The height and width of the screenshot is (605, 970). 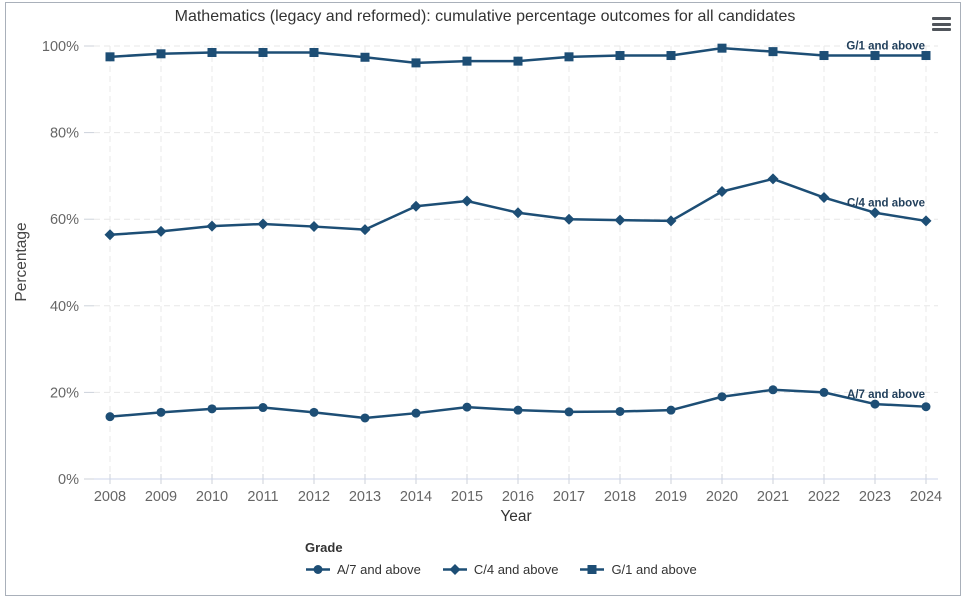 What do you see at coordinates (885, 47) in the screenshot?
I see `series-label-g-1-and-above: G/1 and above` at bounding box center [885, 47].